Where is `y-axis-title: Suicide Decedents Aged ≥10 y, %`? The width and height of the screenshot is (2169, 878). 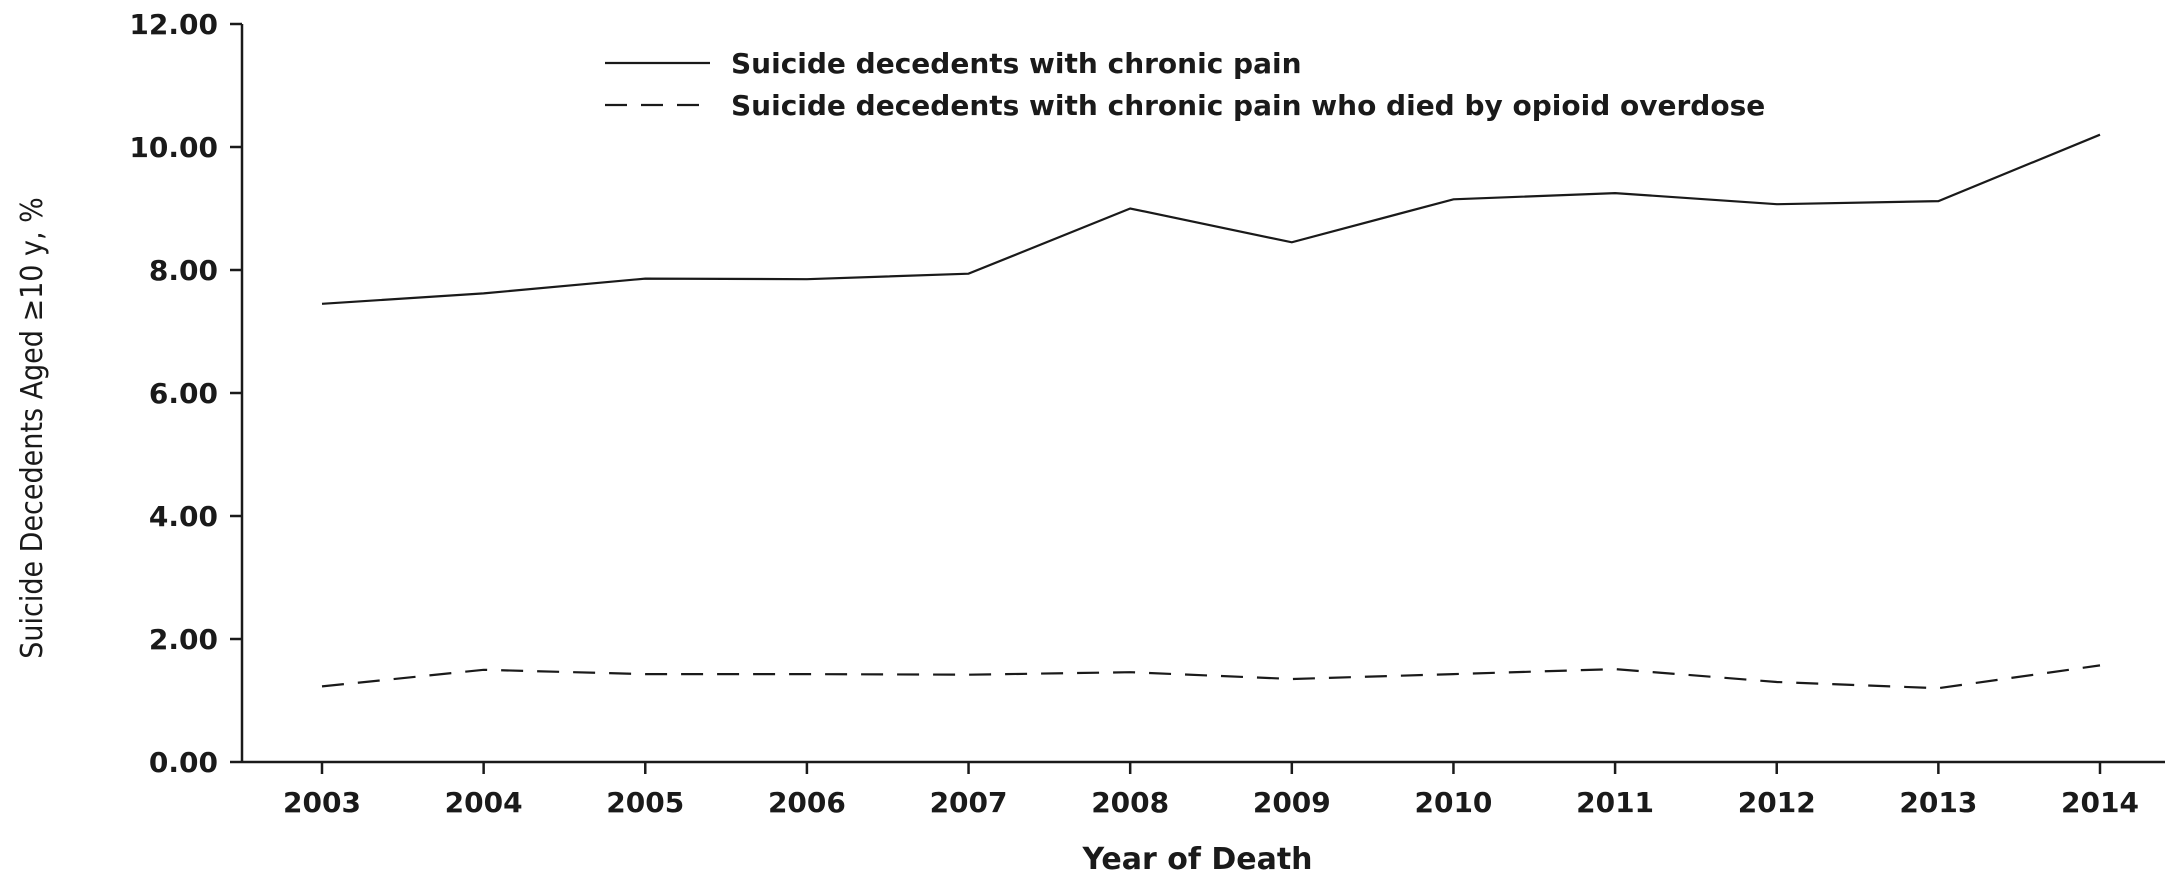
y-axis-title: Suicide Decedents Aged ≥10 y, % is located at coordinates (32, 428).